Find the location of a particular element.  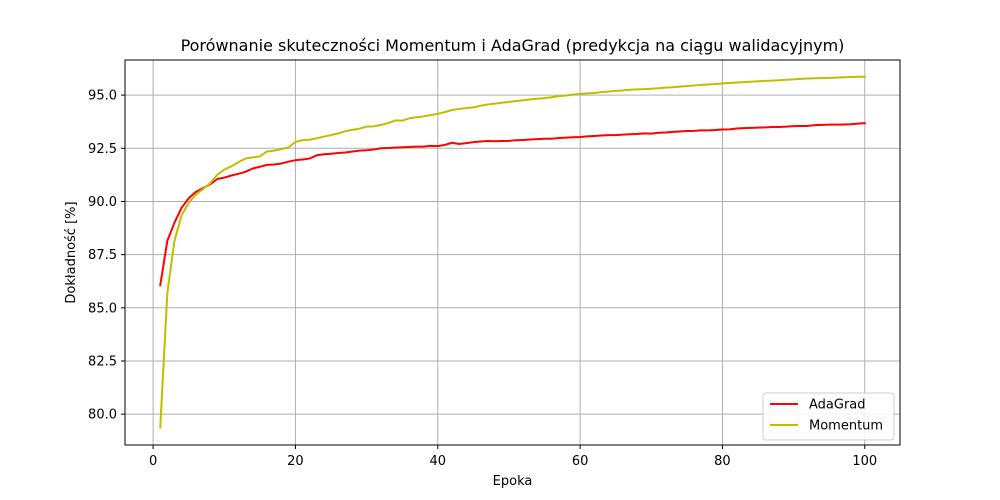

y-axis-label: Dokładność [%] is located at coordinates (71, 252).